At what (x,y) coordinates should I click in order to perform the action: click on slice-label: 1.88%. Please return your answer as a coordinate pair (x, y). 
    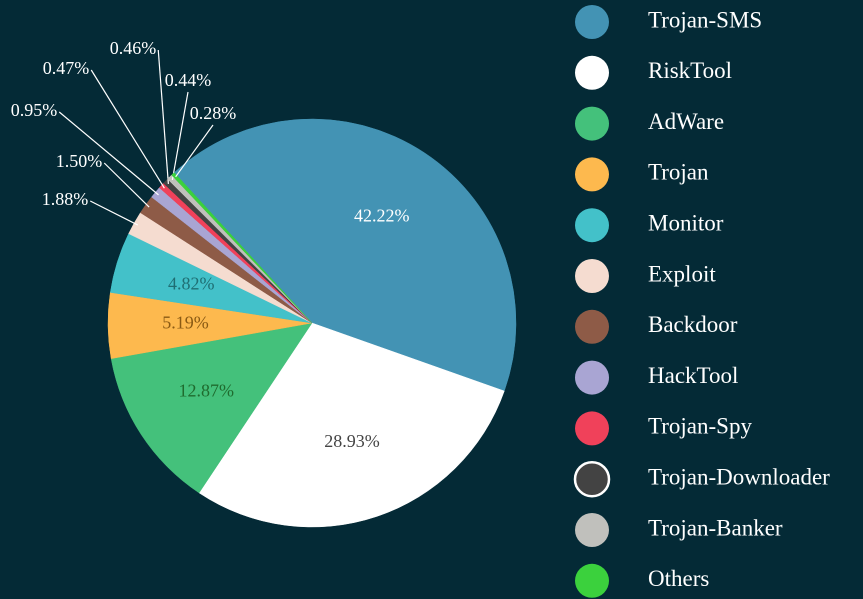
    Looking at the image, I should click on (65, 199).